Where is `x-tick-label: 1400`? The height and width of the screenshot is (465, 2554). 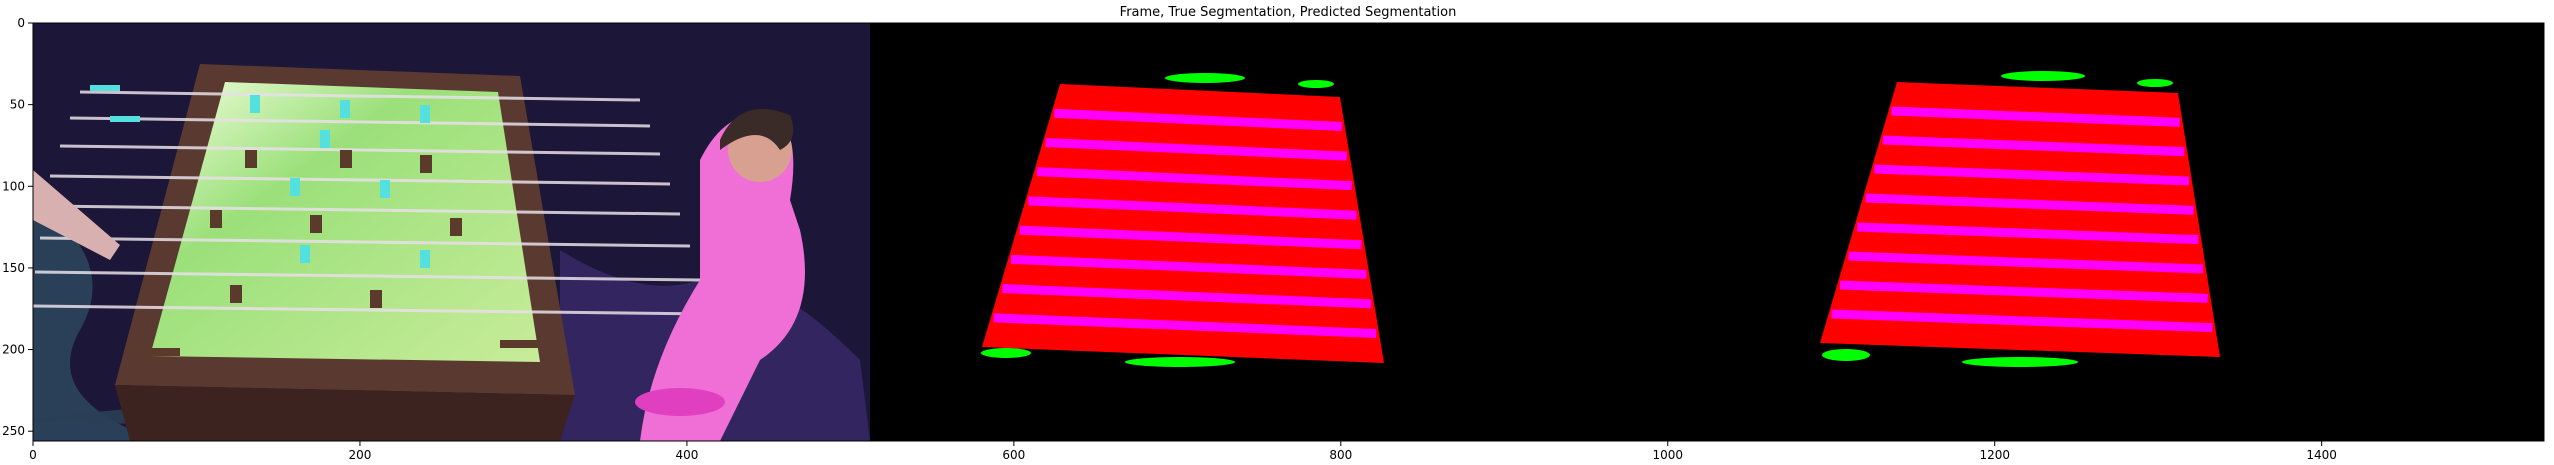 x-tick-label: 1400 is located at coordinates (2321, 455).